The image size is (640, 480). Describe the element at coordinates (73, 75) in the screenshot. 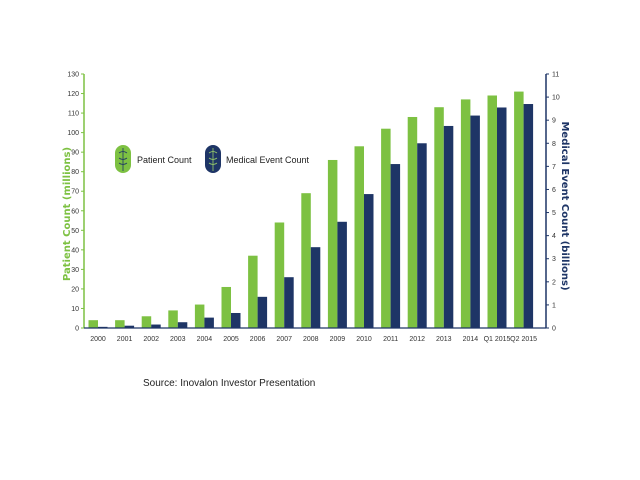

I see `left-tick-label: 130` at that location.